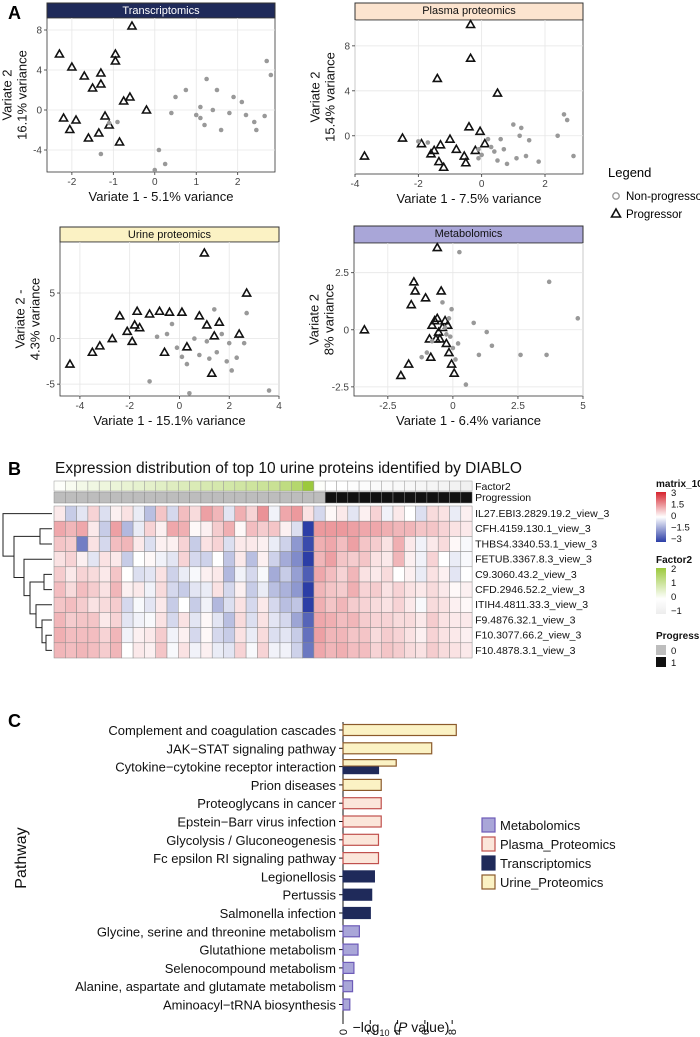  Describe the element at coordinates (525, 620) in the screenshot. I see `heatmap-row-label: F9.4876.32.1_view_3` at that location.